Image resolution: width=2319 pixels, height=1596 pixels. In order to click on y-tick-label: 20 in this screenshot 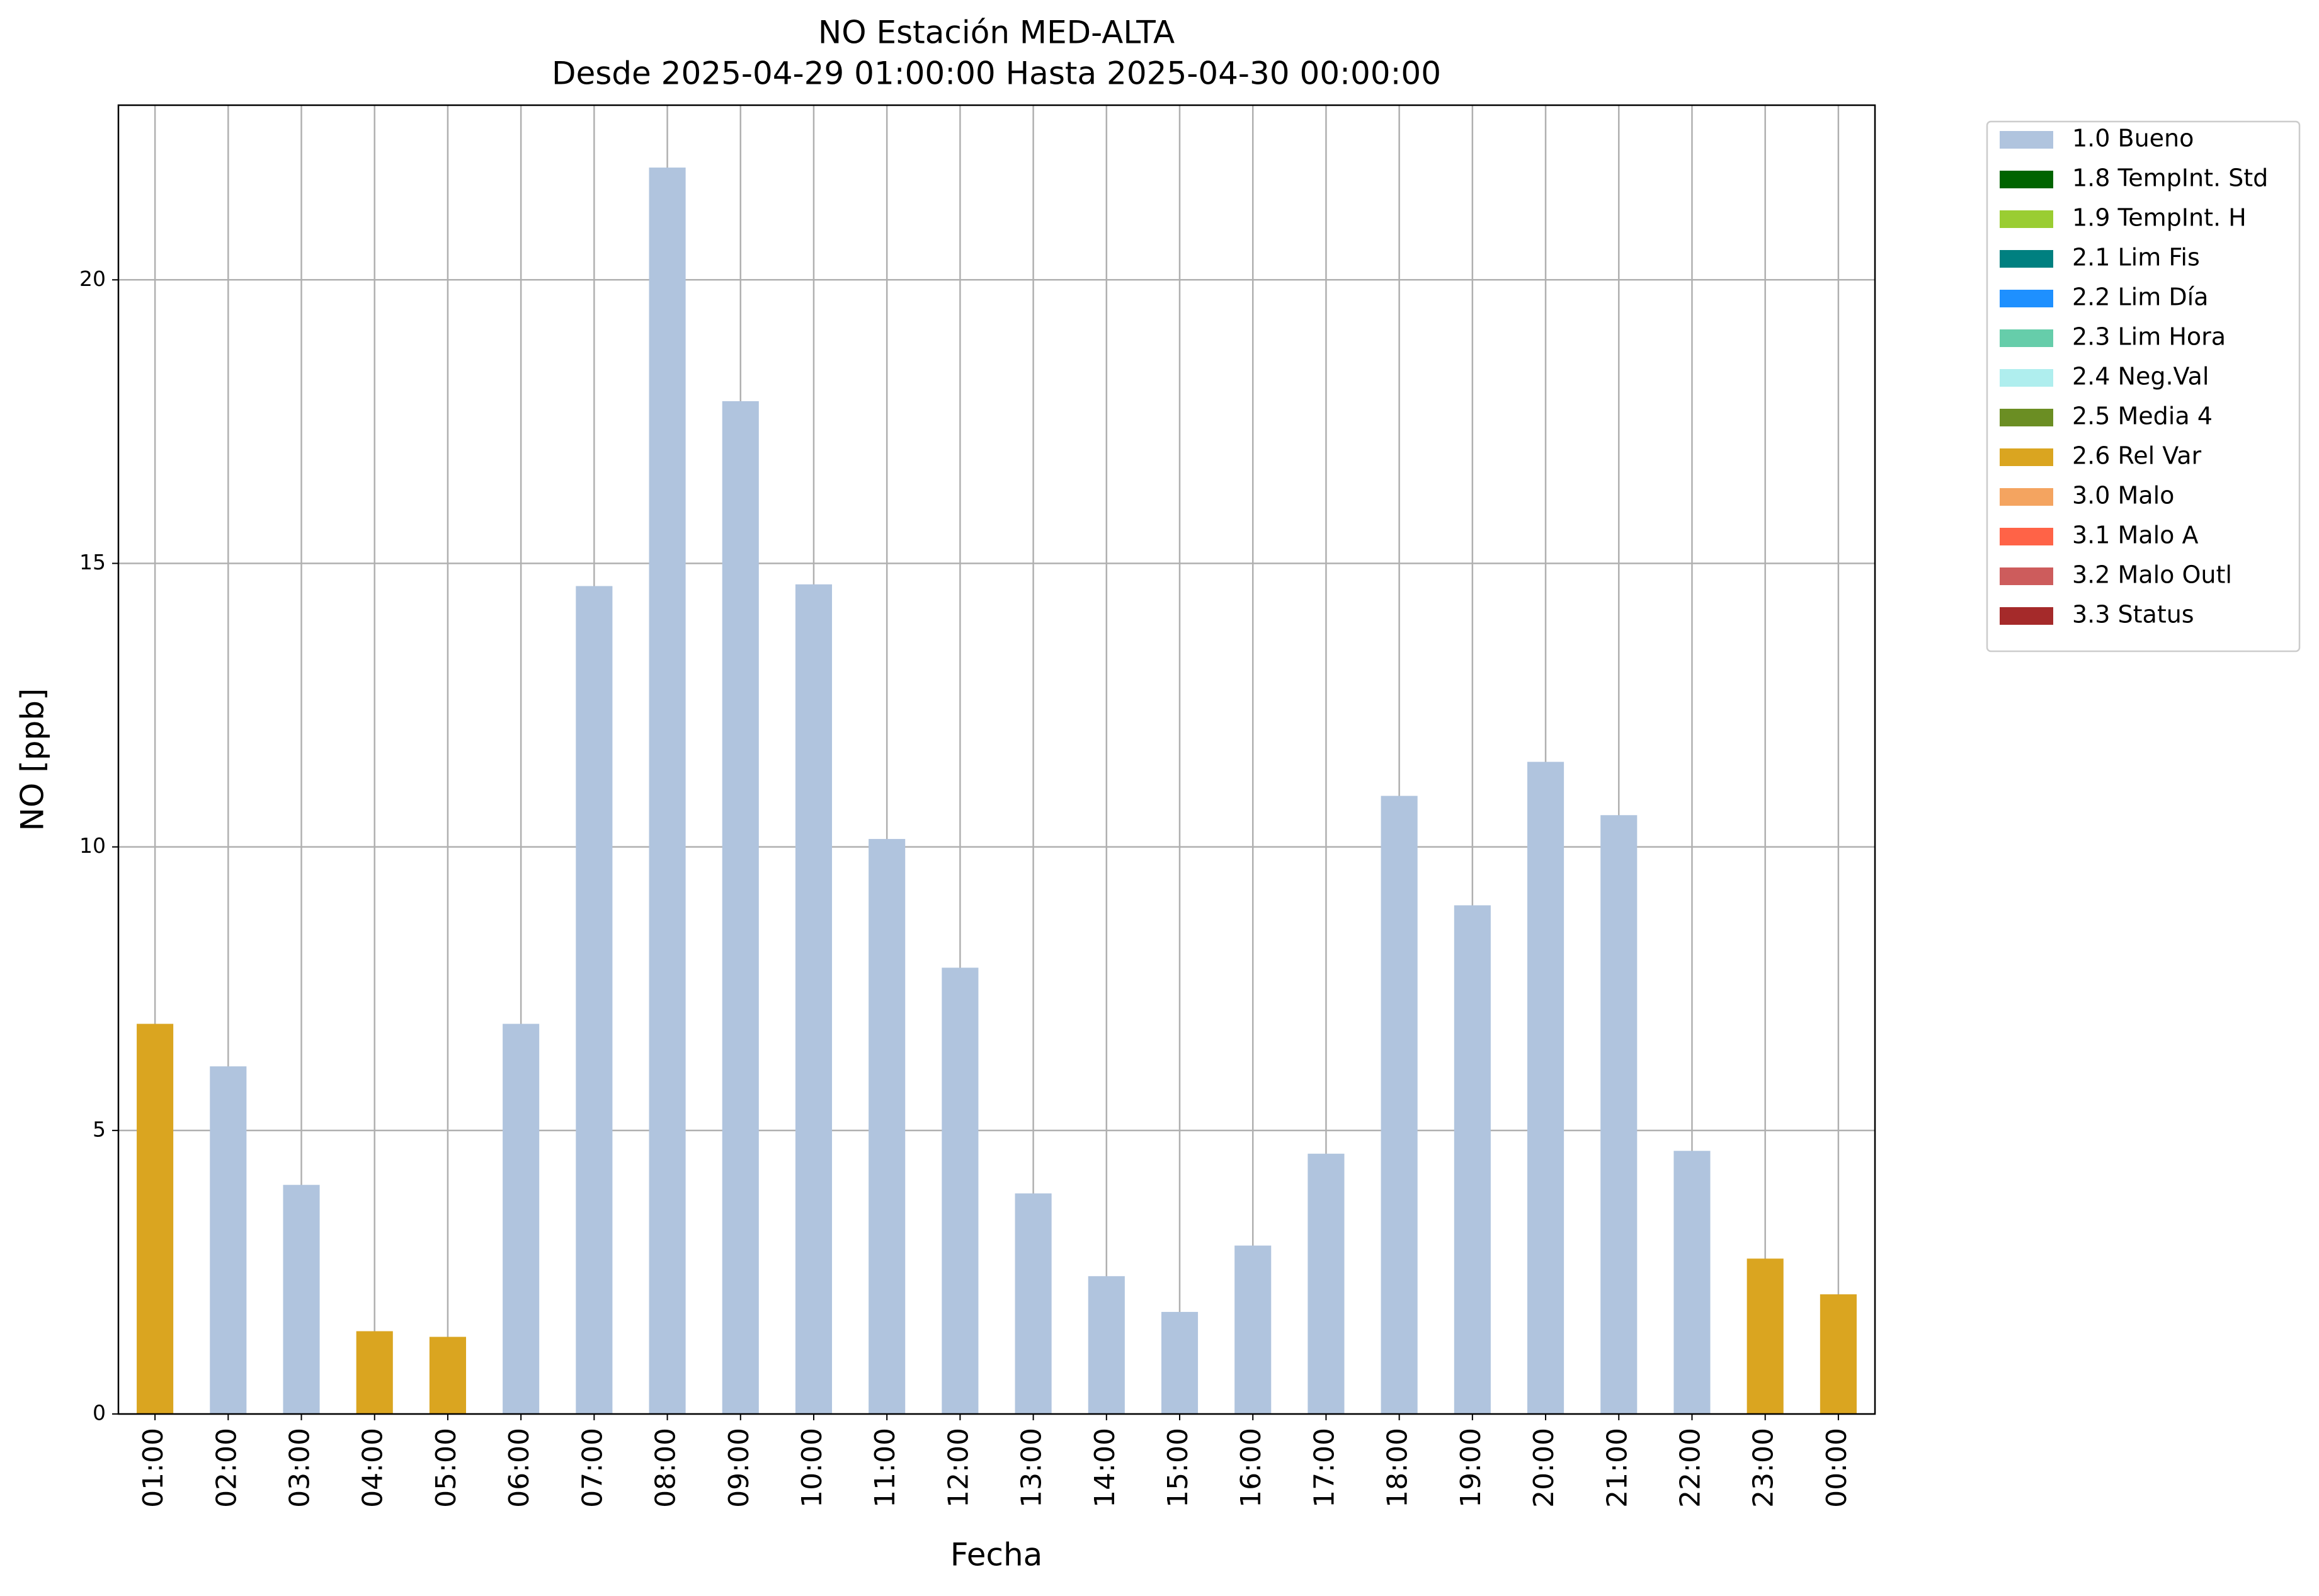, I will do `click(92, 278)`.